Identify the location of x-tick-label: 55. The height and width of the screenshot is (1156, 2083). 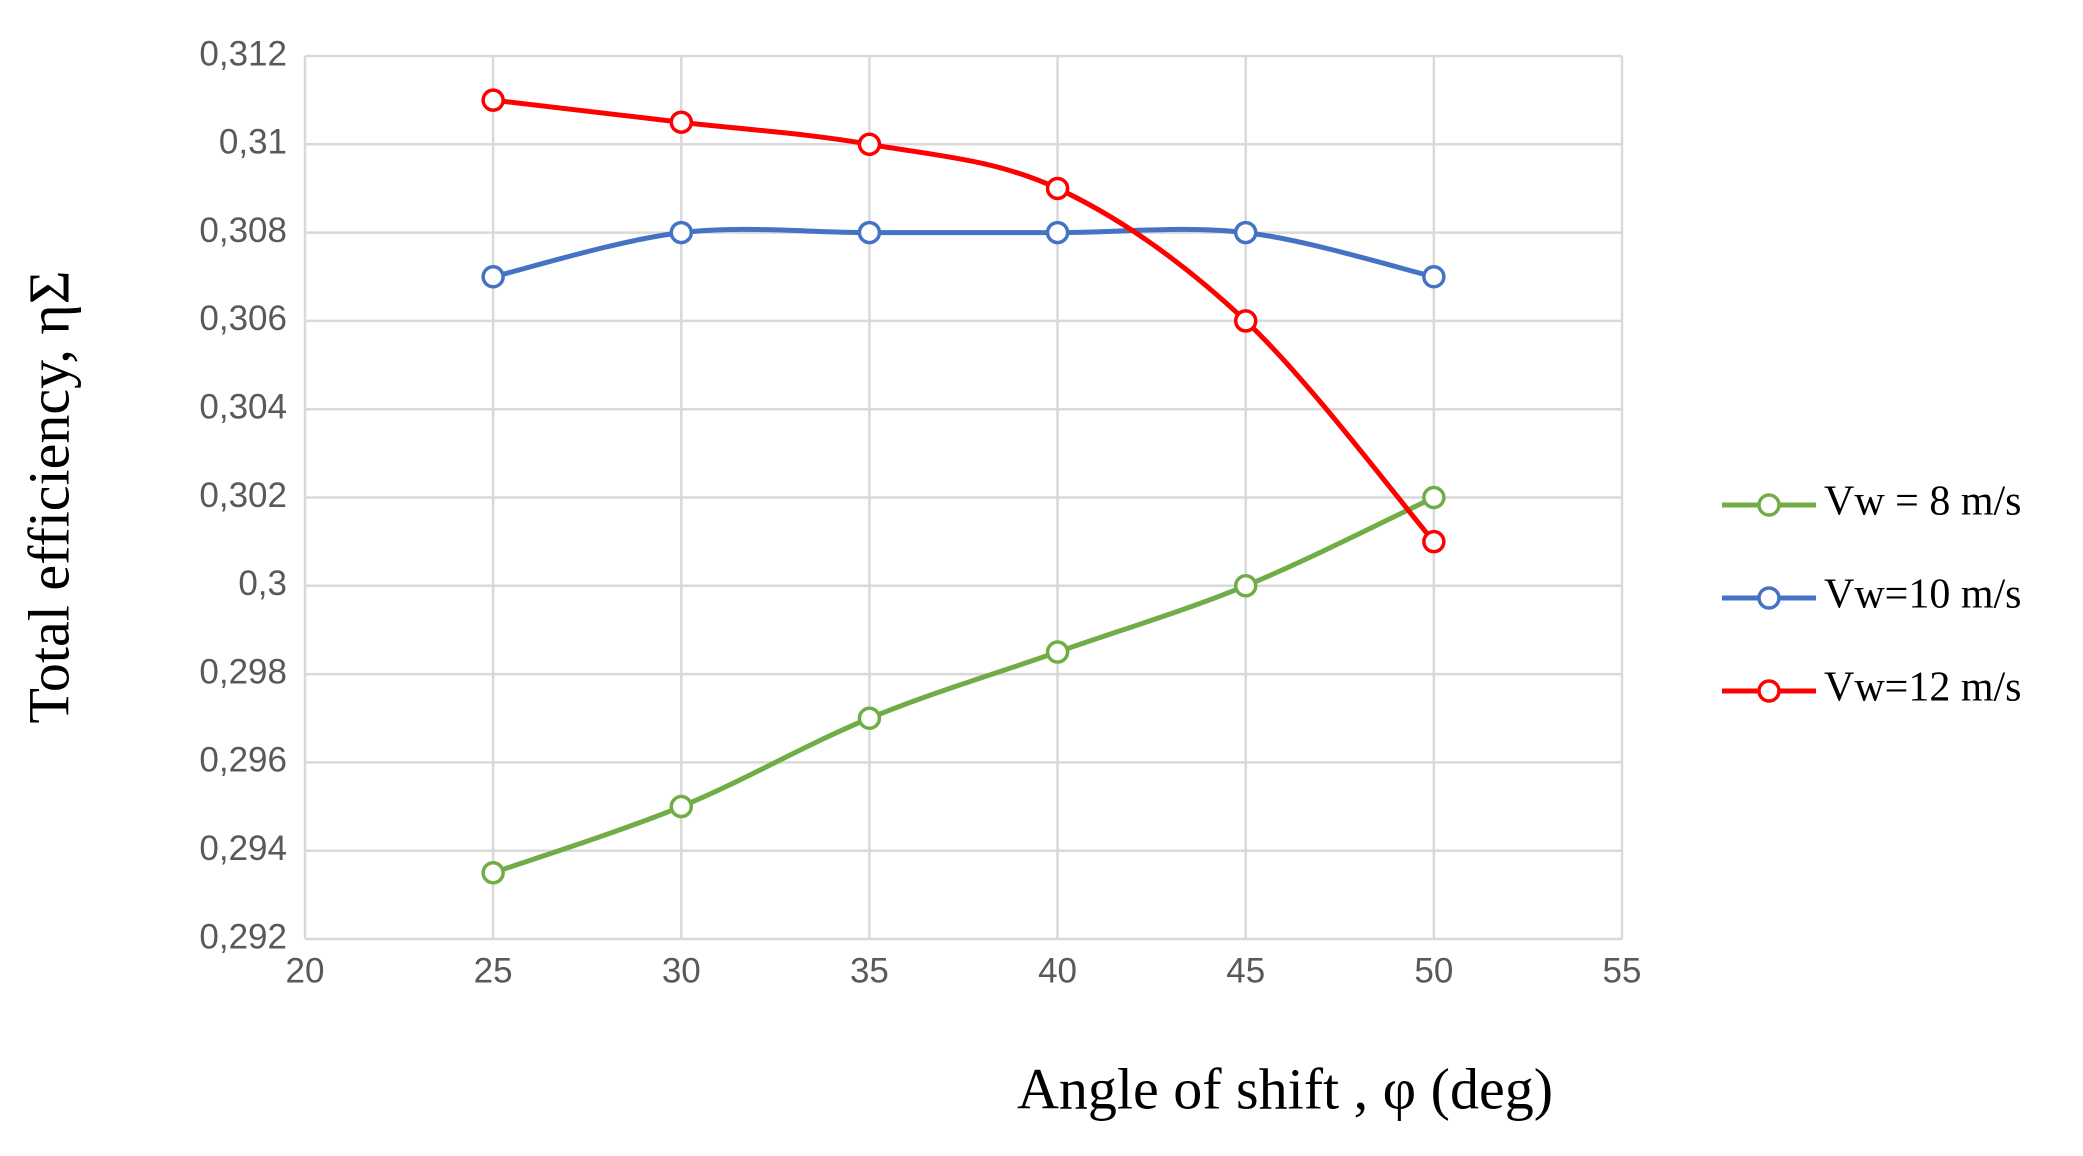
(1622, 970).